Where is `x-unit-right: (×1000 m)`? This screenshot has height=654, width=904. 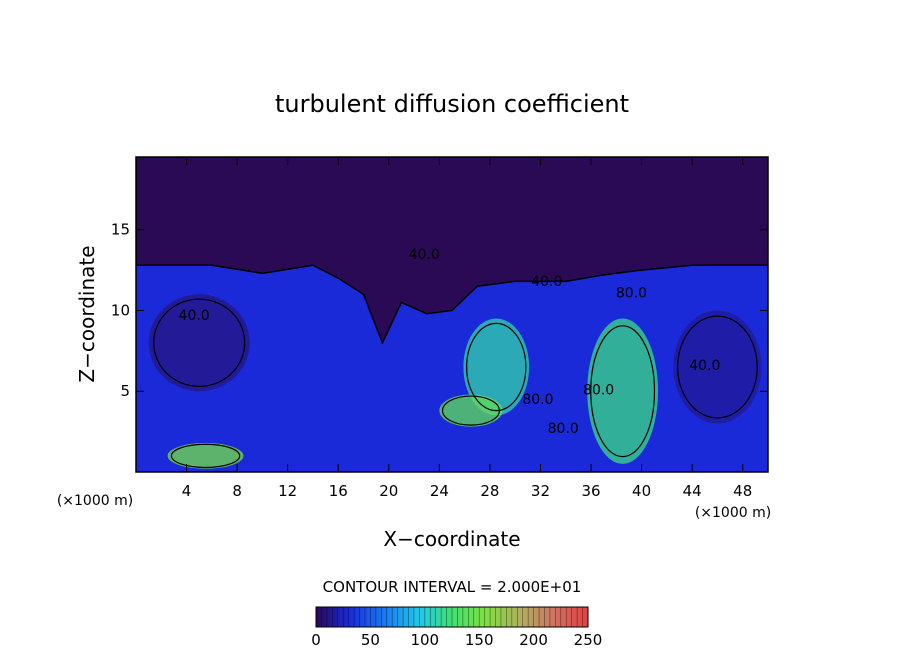
x-unit-right: (×1000 m) is located at coordinates (733, 513).